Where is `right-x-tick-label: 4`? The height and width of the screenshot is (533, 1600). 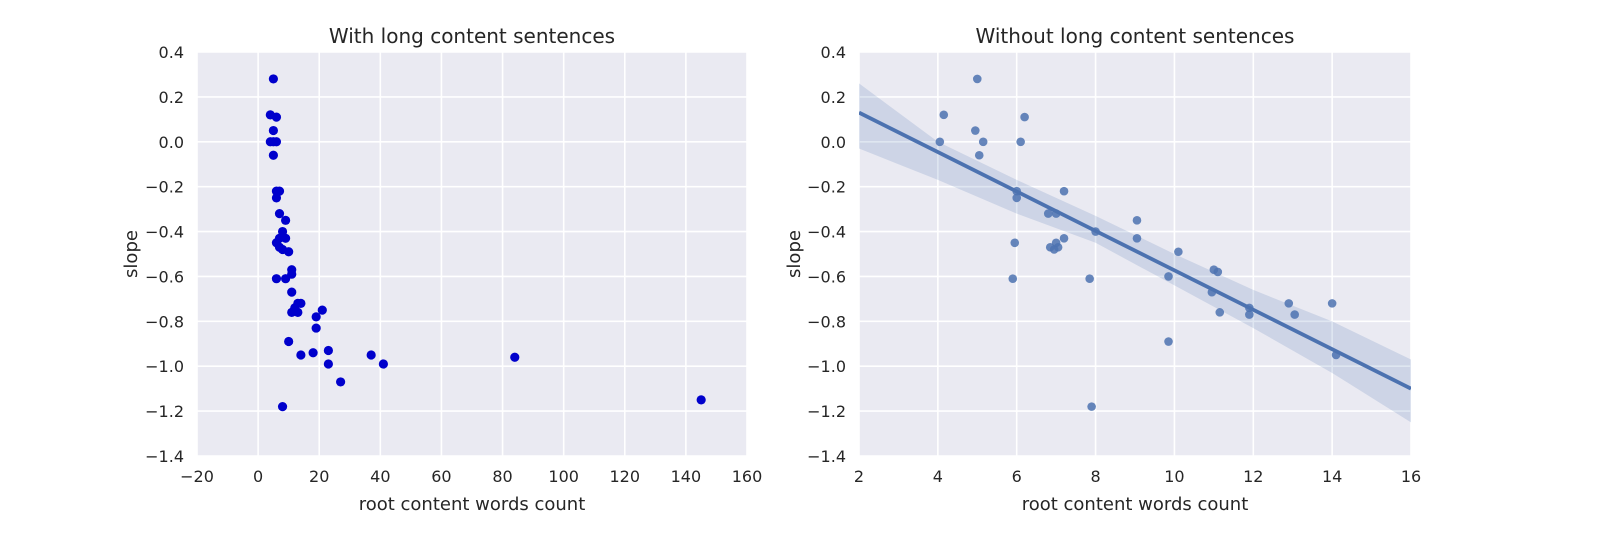 right-x-tick-label: 4 is located at coordinates (938, 476).